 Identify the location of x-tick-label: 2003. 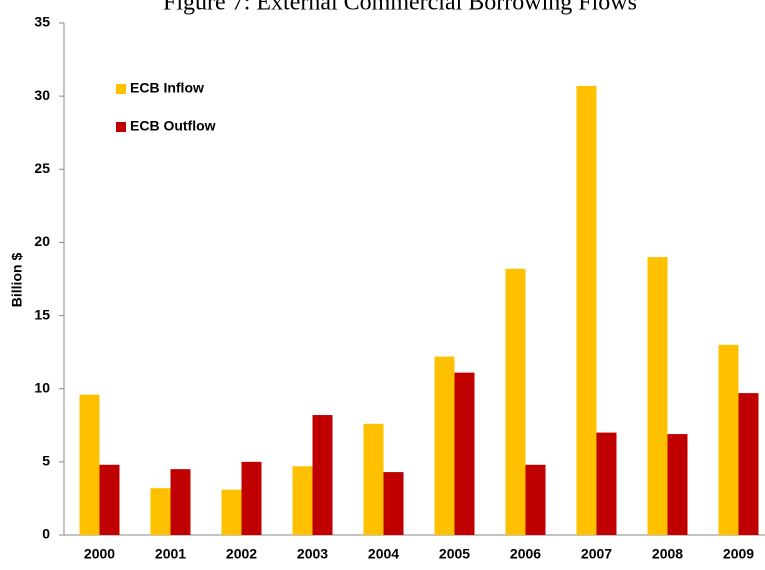
(312, 554).